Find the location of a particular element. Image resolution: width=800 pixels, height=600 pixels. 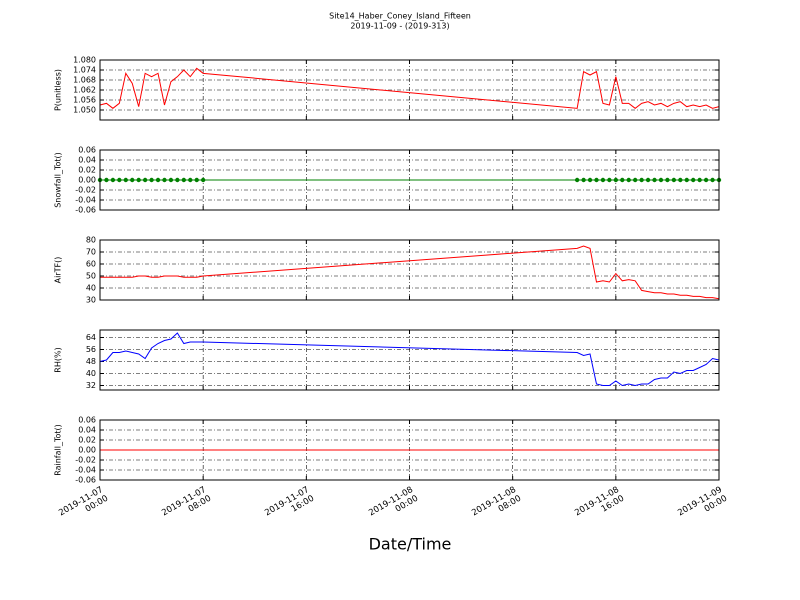

y-tick-label: 1.074 is located at coordinates (84, 70).